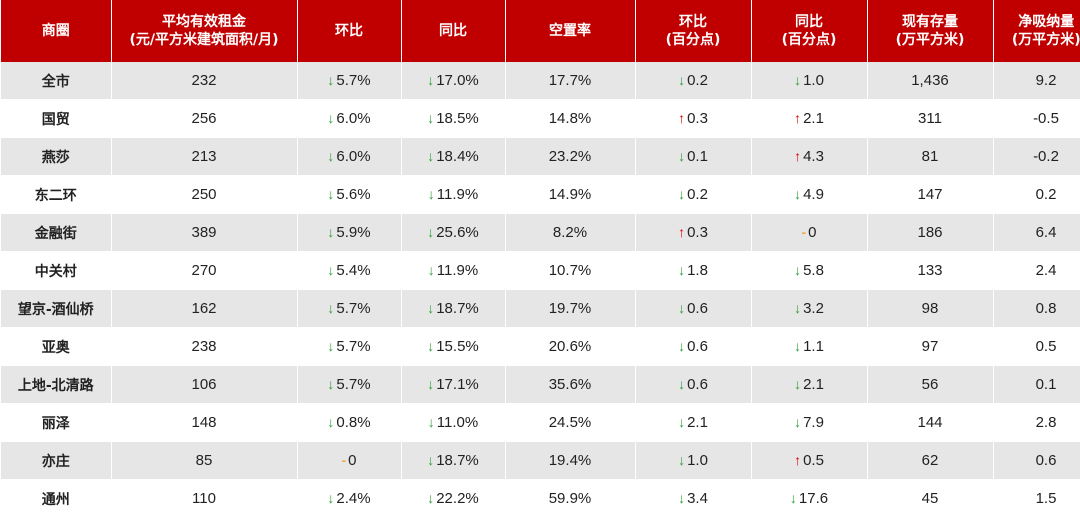 The image size is (1080, 518). Describe the element at coordinates (56, 81) in the screenshot. I see `district-name-cell: 全市` at that location.